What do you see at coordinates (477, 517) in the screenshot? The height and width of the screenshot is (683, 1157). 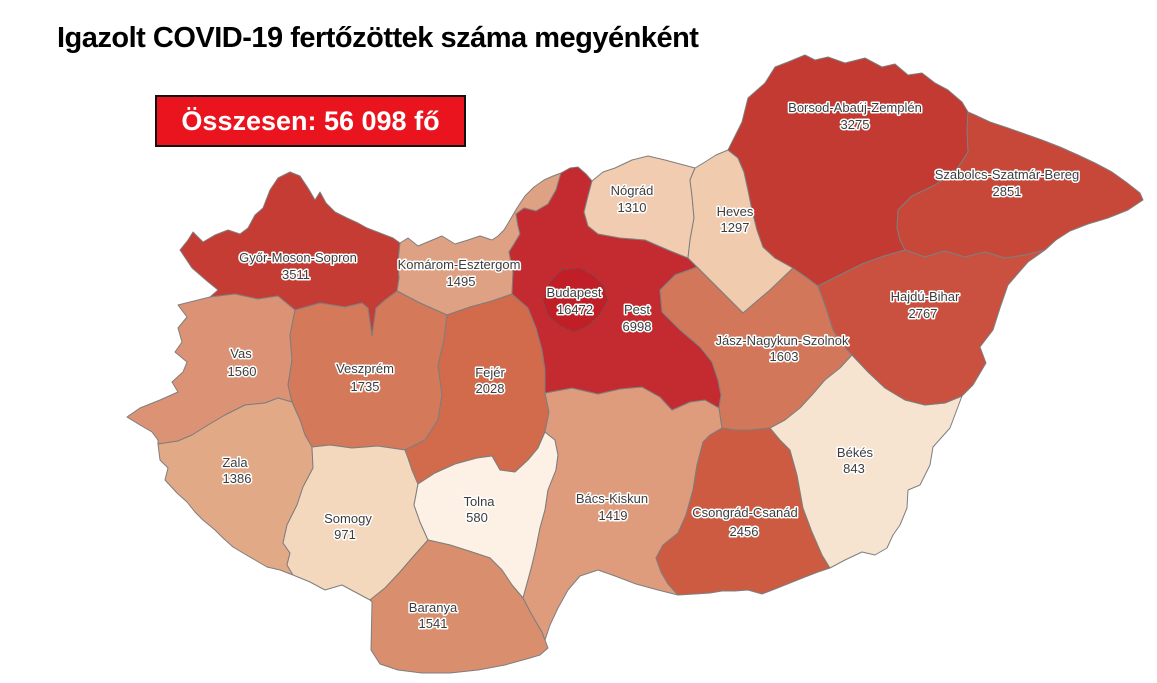 I see `region-value-label: 580` at bounding box center [477, 517].